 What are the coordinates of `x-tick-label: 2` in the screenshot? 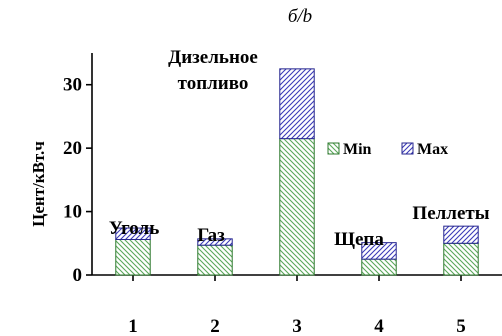 It's located at (215, 326).